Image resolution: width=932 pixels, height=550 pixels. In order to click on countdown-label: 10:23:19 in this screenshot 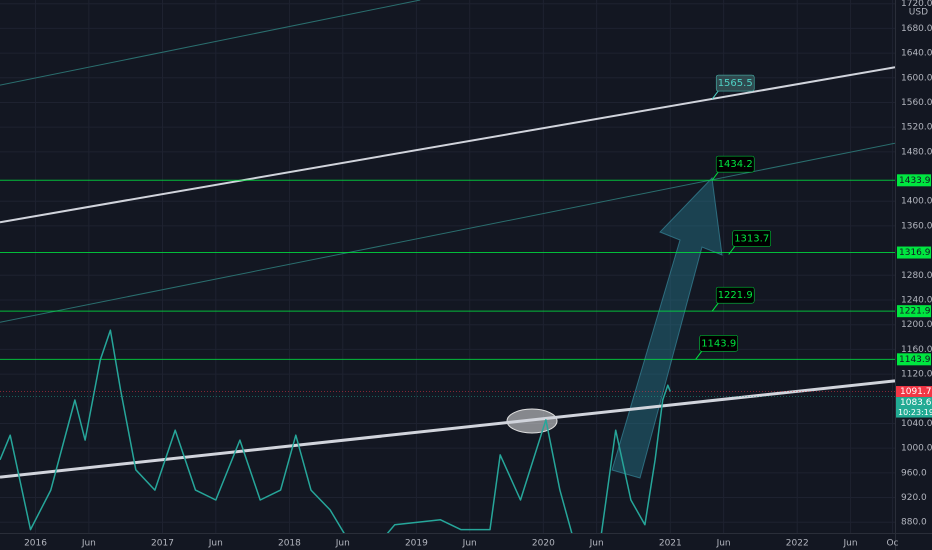, I will do `click(915, 412)`.